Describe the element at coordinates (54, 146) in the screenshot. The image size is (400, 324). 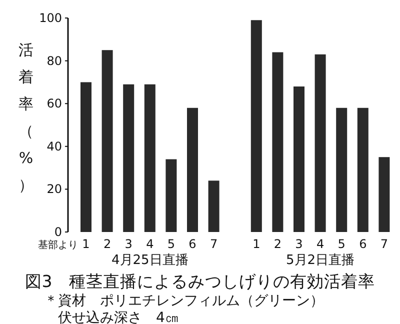
I see `y-tick-label: 40` at that location.